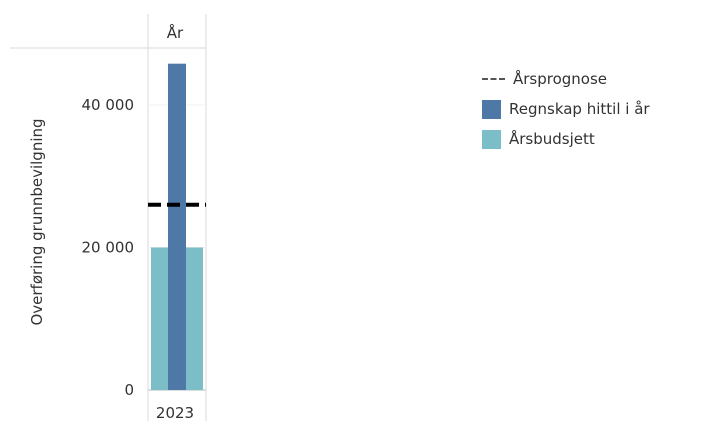 This screenshot has width=707, height=421. Describe the element at coordinates (493, 79) in the screenshot. I see `legend-dashed-line-icon` at that location.